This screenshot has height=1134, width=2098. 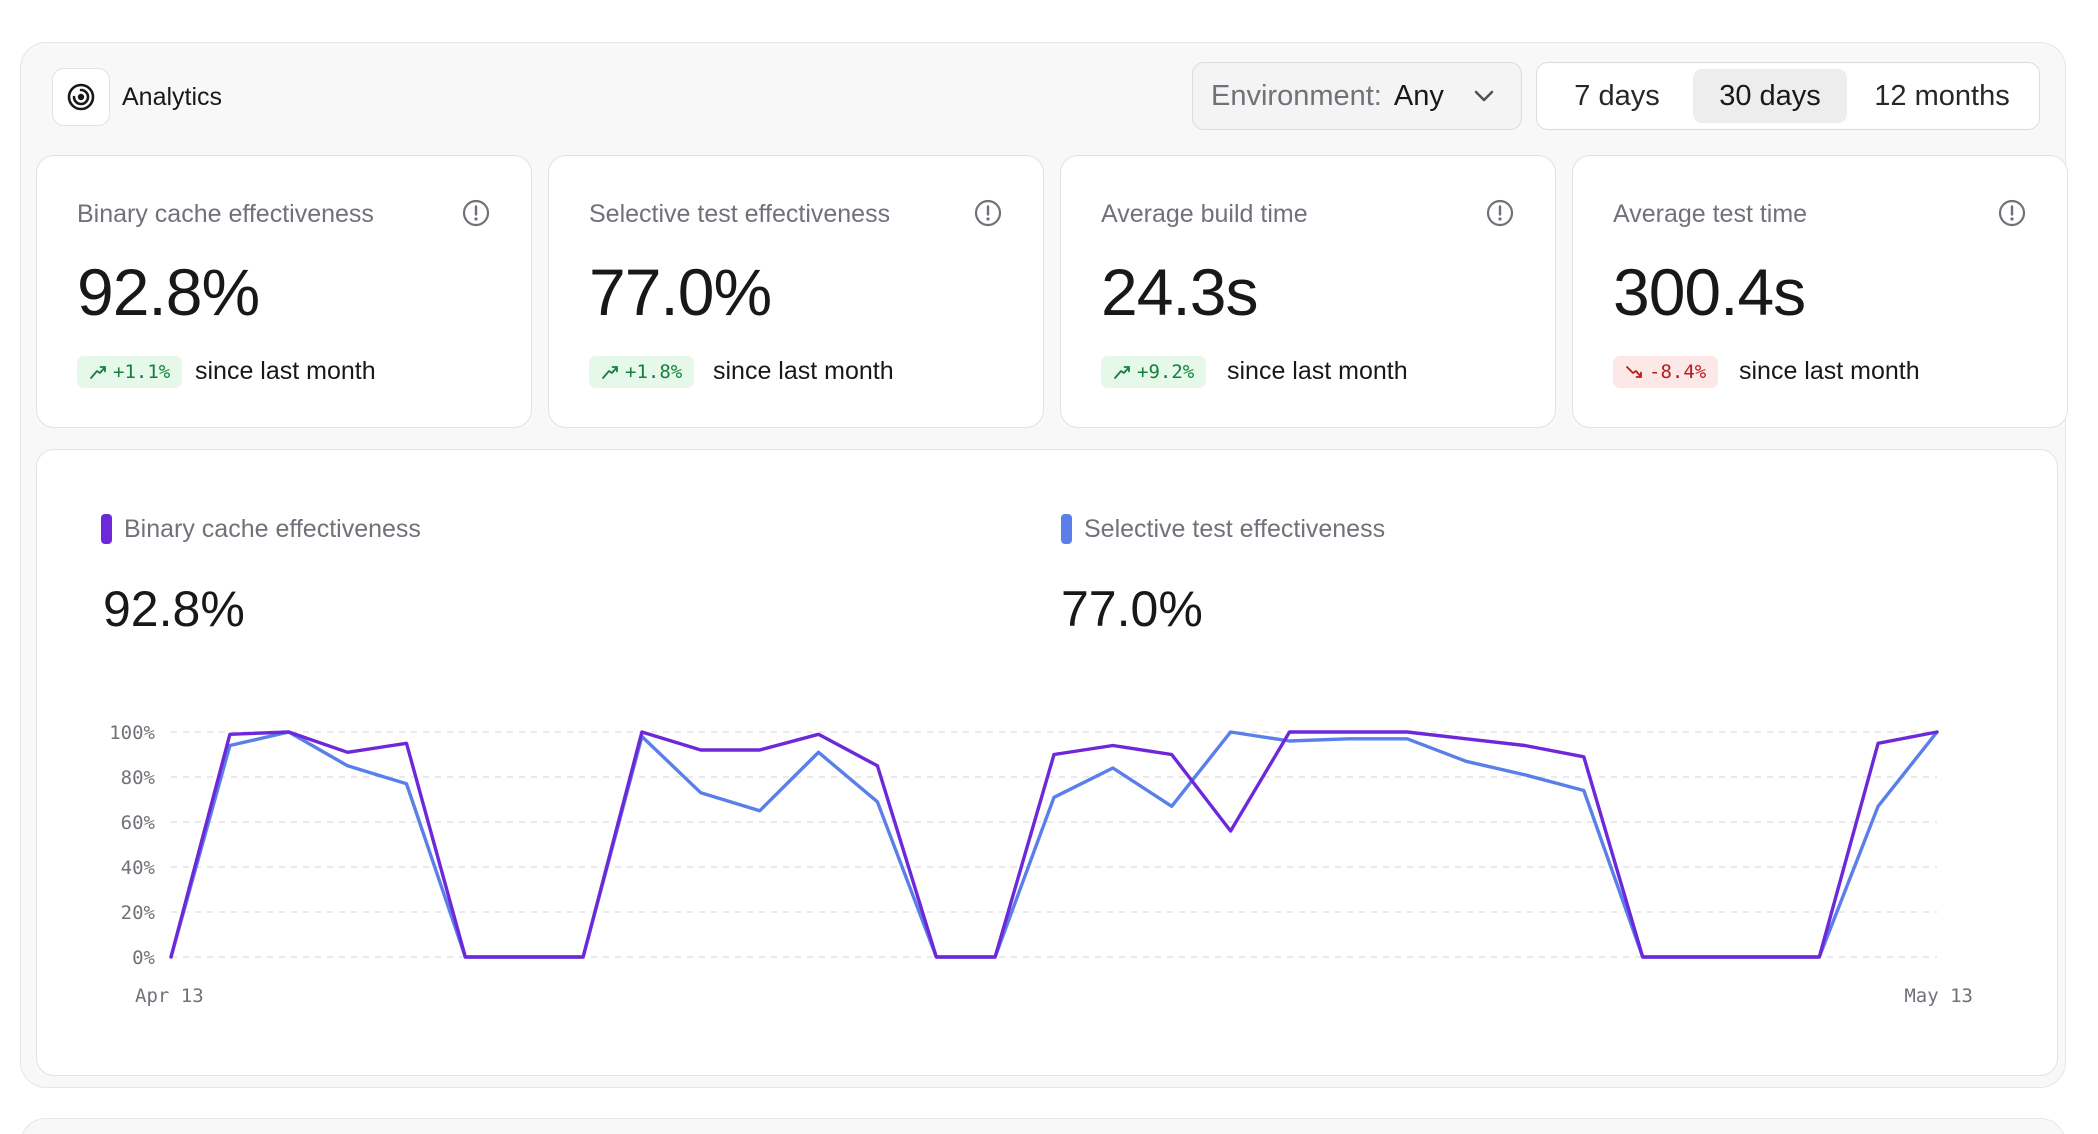 I want to click on legend-value: 77.0%, so click(x=1132, y=609).